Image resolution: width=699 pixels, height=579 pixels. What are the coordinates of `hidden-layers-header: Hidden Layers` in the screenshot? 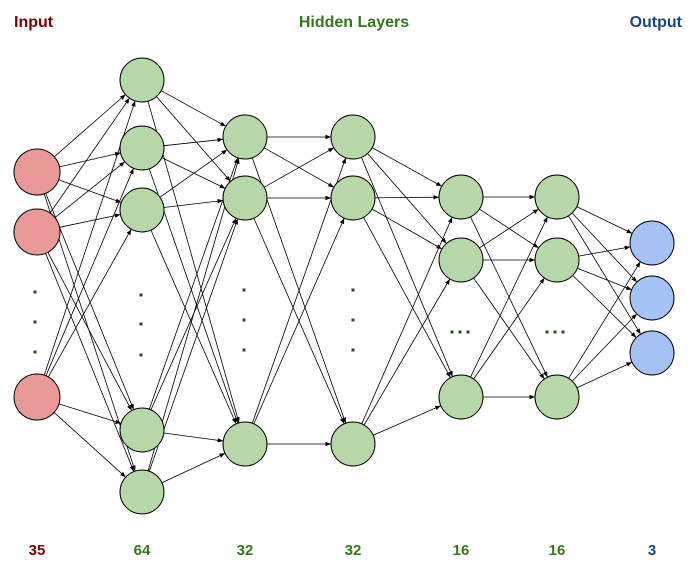 It's located at (354, 22).